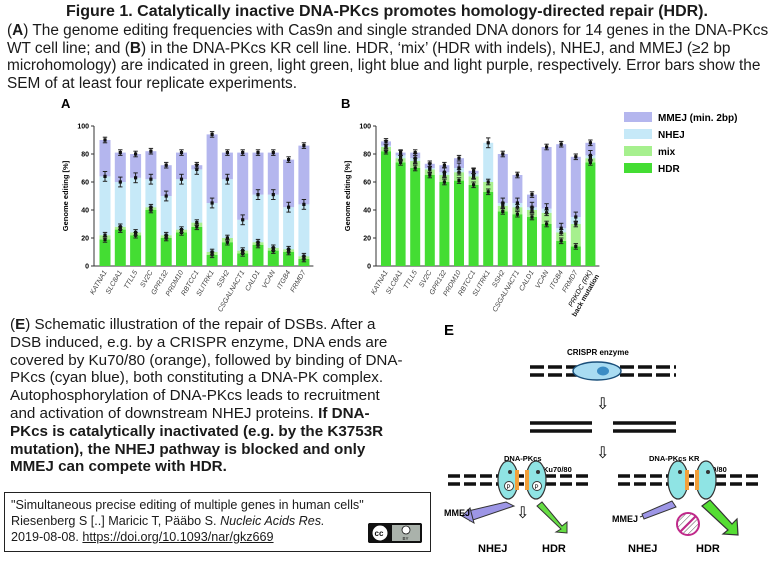 The image size is (774, 563). Describe the element at coordinates (697, 118) in the screenshot. I see `legend-label-mmej: MMEJ (min. 2bp)` at that location.